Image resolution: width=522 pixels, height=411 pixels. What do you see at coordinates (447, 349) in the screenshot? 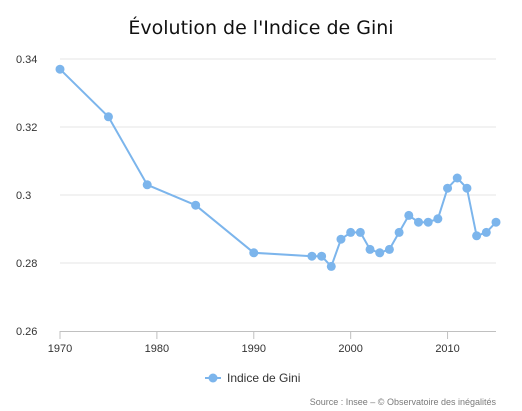
I see `x-tick-label: 2010` at bounding box center [447, 349].